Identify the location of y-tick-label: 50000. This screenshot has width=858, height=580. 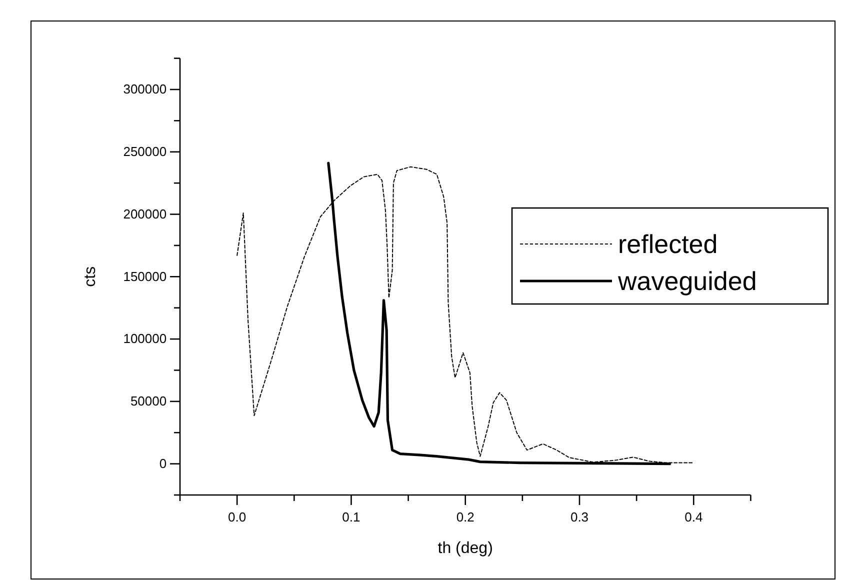
(148, 401).